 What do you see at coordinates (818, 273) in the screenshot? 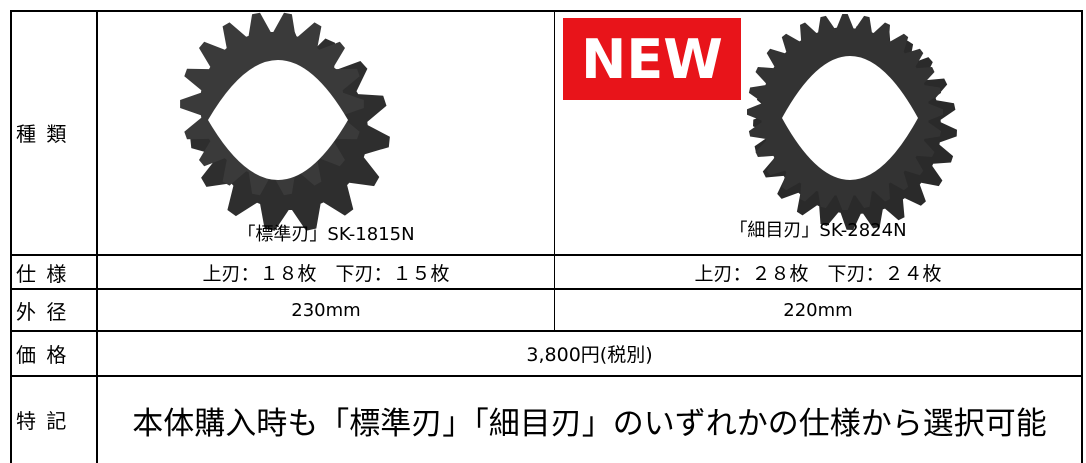
I see `cell: 上刃：２８枚 下刃：２４枚` at bounding box center [818, 273].